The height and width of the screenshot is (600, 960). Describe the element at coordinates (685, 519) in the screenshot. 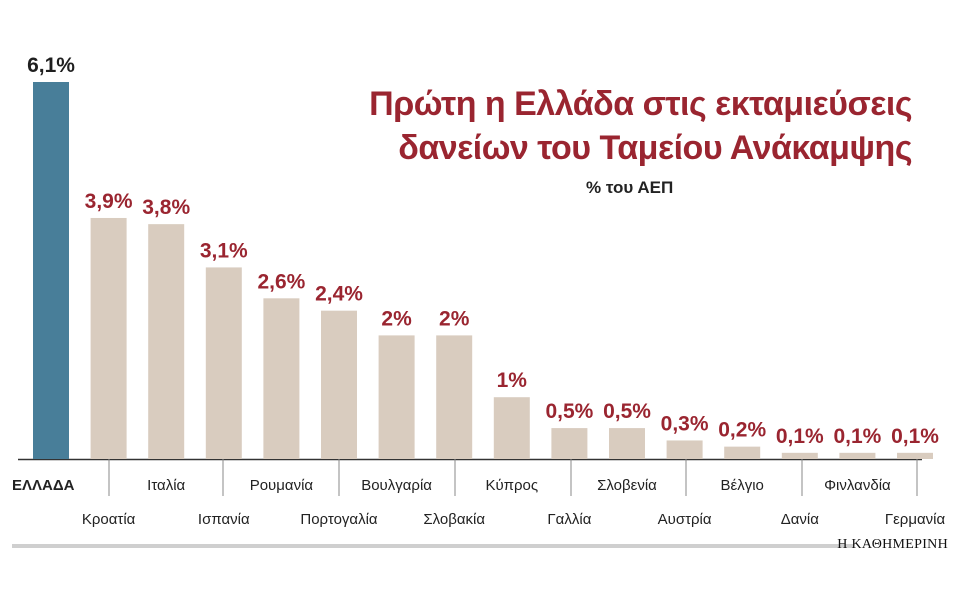

I see `category-label-12: Αυστρία` at that location.